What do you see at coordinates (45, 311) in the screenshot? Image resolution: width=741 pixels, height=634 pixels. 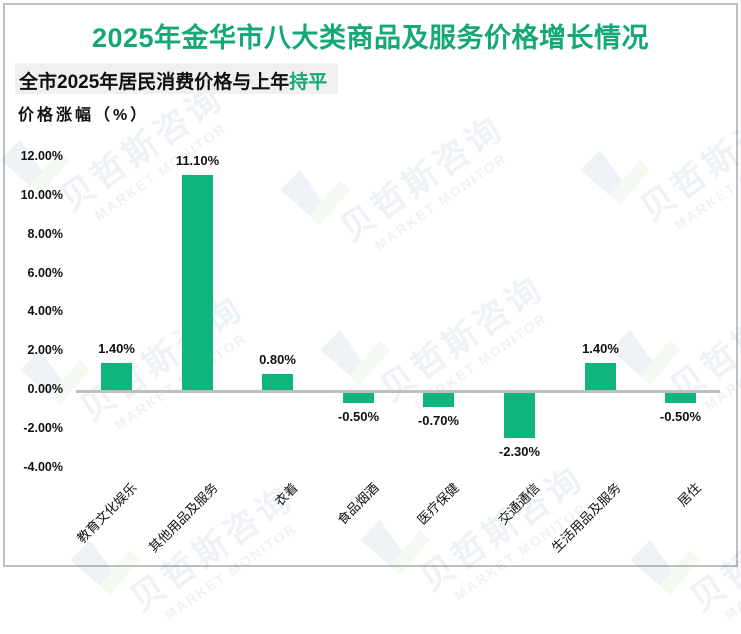 I see `y-tick-label: 4.00%` at bounding box center [45, 311].